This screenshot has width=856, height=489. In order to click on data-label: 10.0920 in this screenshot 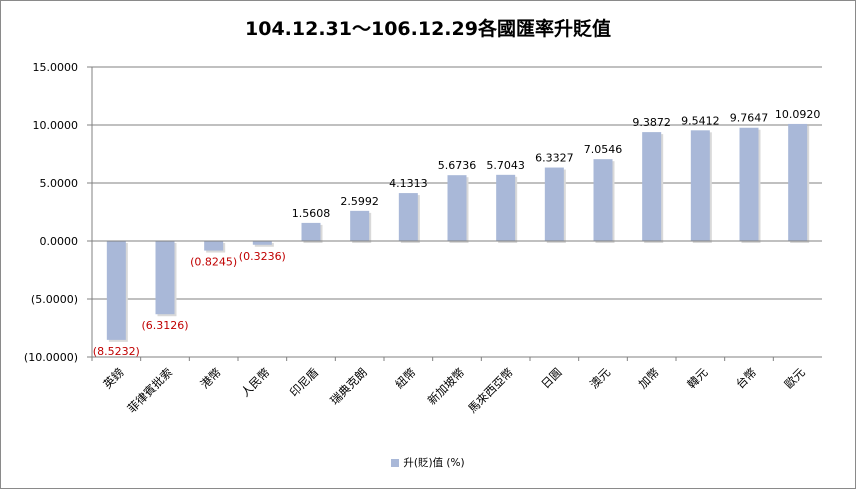, I will do `click(798, 114)`.